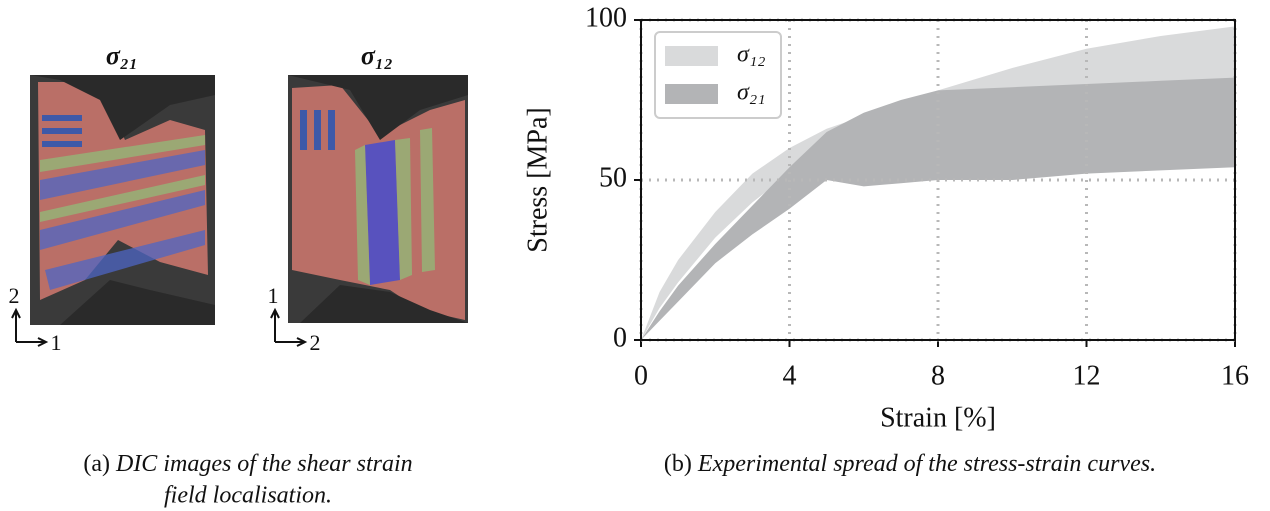 The image size is (1270, 511). I want to click on y-tick-label: 50, so click(613, 177).